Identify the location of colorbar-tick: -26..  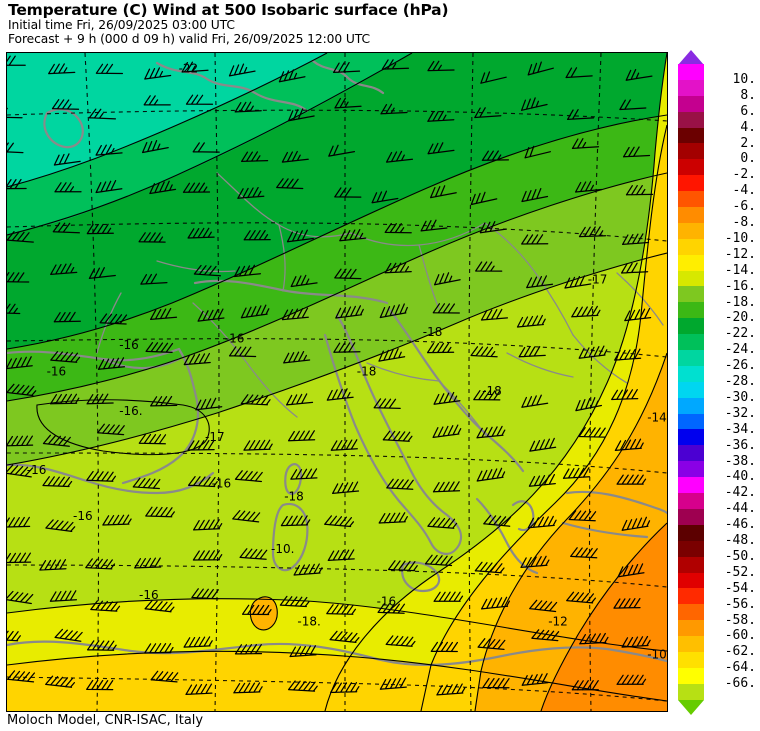
(740, 366).